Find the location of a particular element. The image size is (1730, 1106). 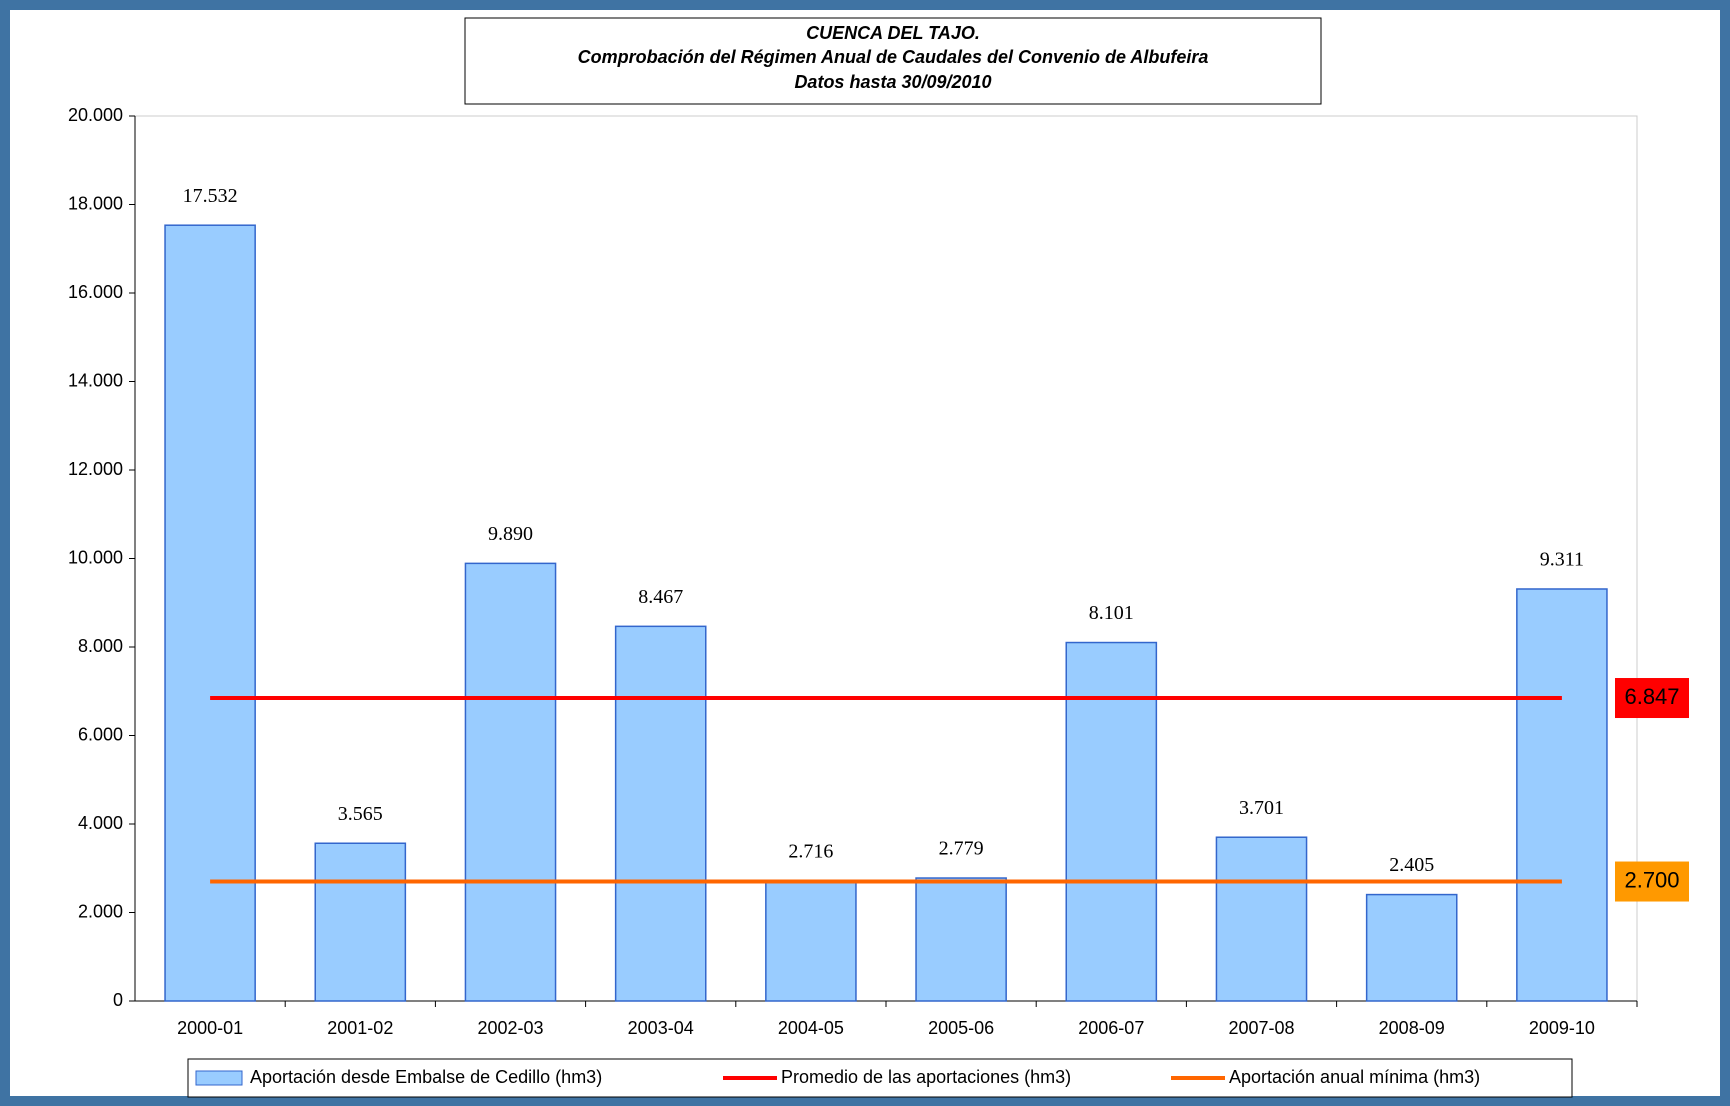

x-tick-label: 2009-10 is located at coordinates (1562, 1028).